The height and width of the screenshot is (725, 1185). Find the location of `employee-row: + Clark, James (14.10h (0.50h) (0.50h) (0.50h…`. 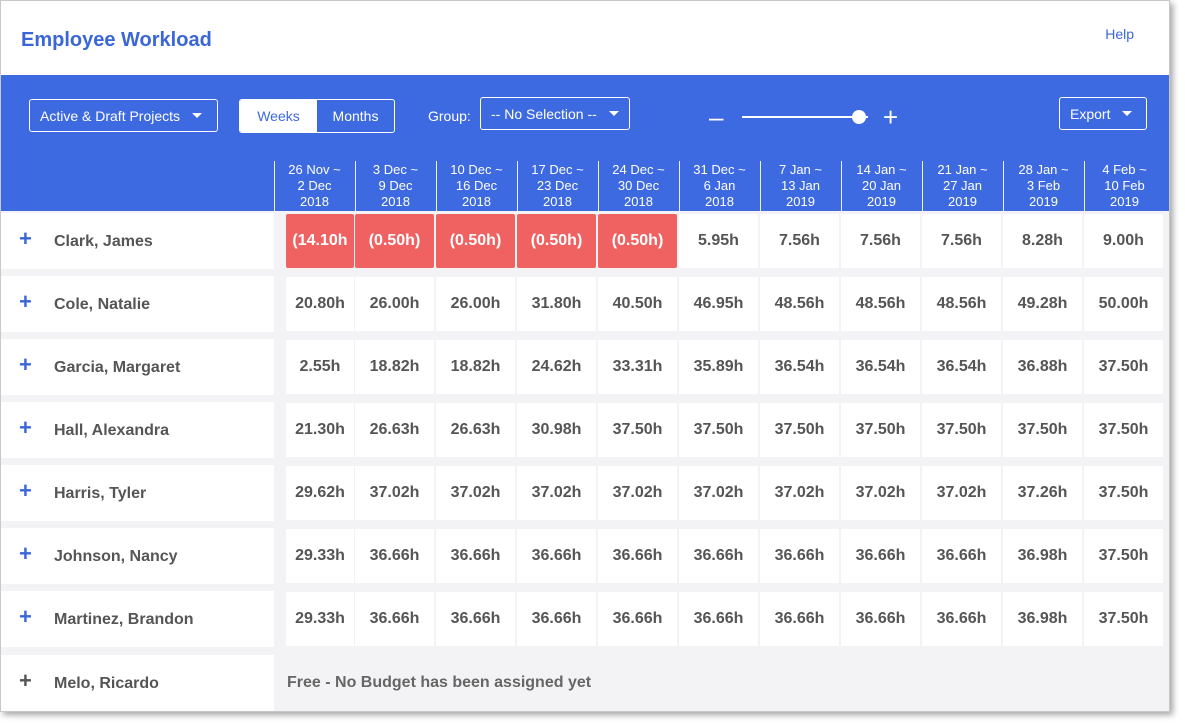

employee-row: + Clark, James (14.10h (0.50h) (0.50h) (0.50h… is located at coordinates (585, 240).